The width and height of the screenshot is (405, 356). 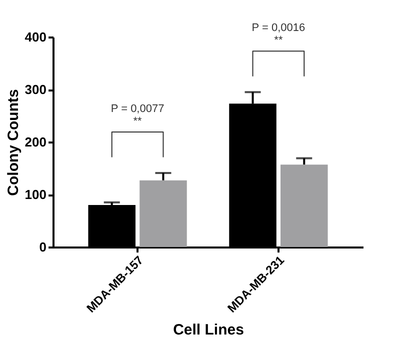 What do you see at coordinates (279, 28) in the screenshot?
I see `text: P = 0,0016` at bounding box center [279, 28].